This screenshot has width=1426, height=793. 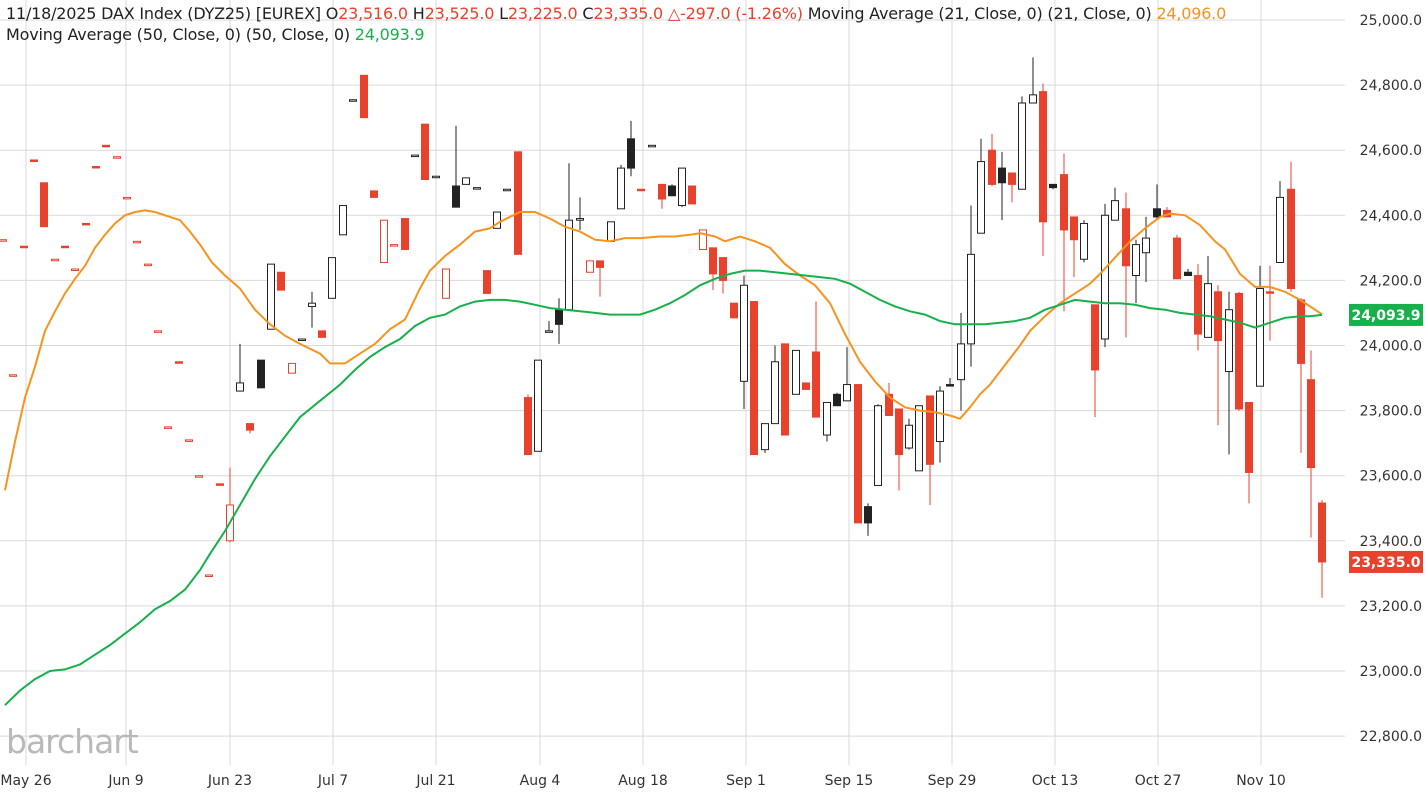 What do you see at coordinates (1055, 781) in the screenshot?
I see `x-tick-label: Oct 13` at bounding box center [1055, 781].